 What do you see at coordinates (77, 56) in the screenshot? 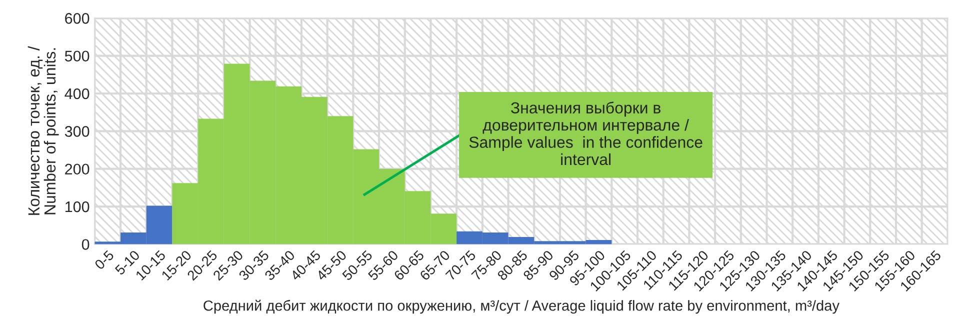
I see `y-tick-label: 500` at bounding box center [77, 56].